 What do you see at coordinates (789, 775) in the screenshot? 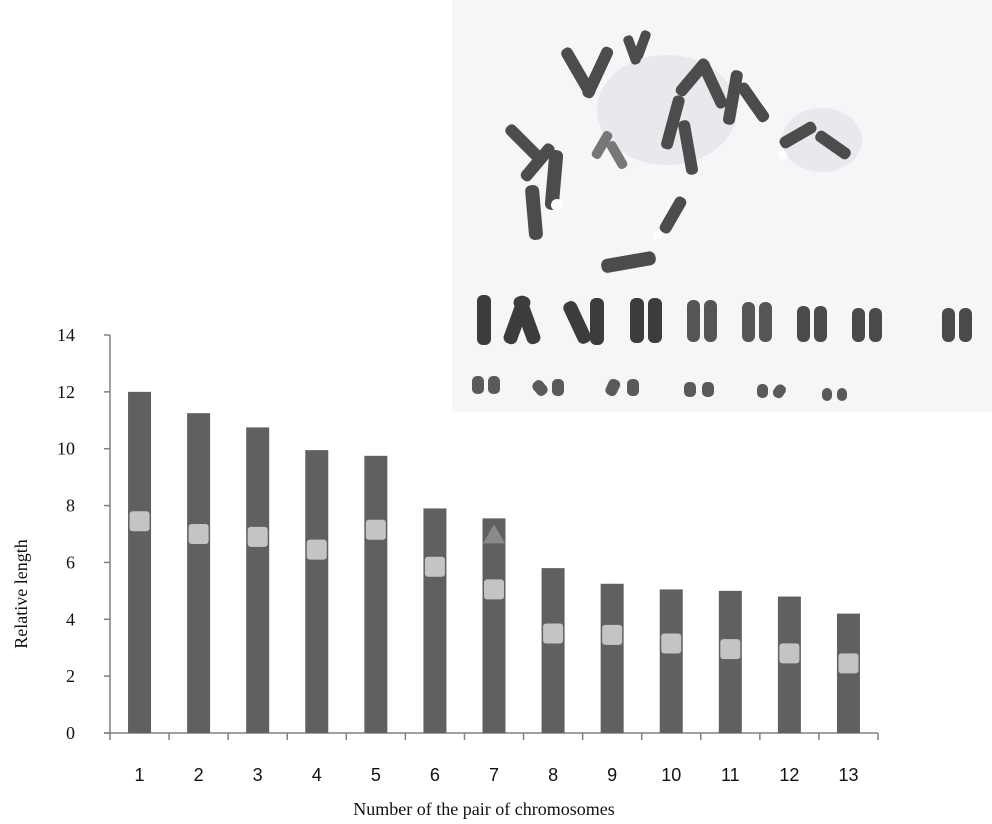
I see `x-tick-label: 12` at bounding box center [789, 775].